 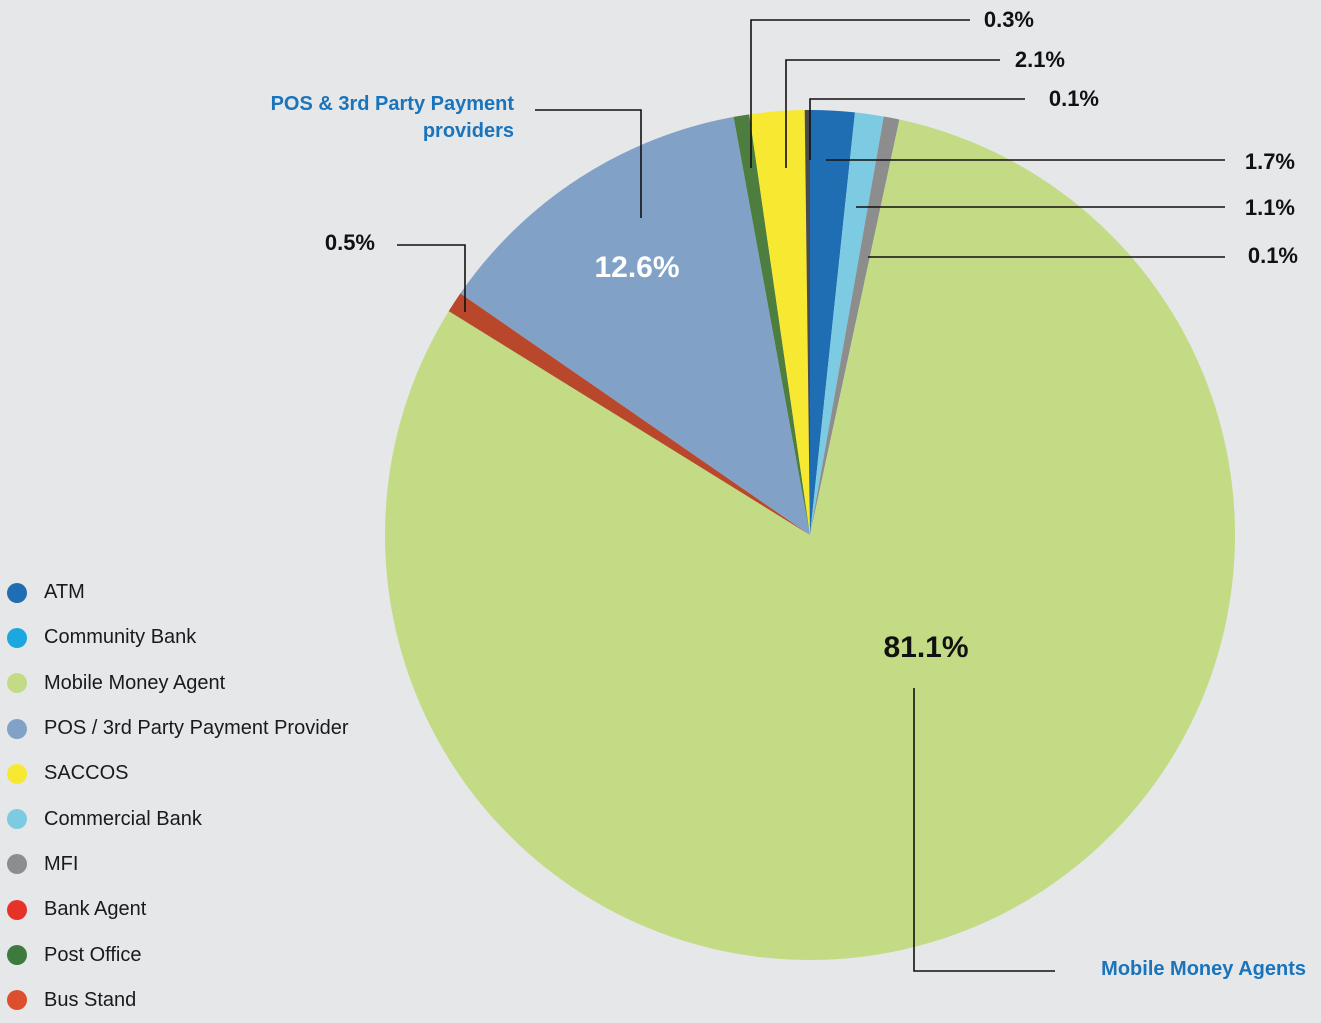 What do you see at coordinates (135, 682) in the screenshot?
I see `legend-label: Mobile Money Agent` at bounding box center [135, 682].